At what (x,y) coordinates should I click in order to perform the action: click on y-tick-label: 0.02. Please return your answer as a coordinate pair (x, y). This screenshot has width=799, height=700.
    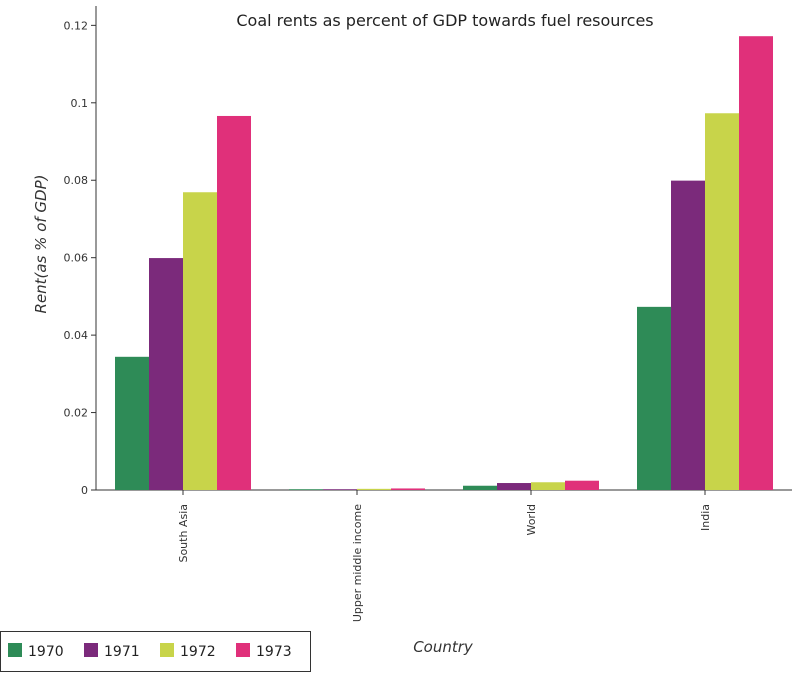
    Looking at the image, I should click on (76, 413).